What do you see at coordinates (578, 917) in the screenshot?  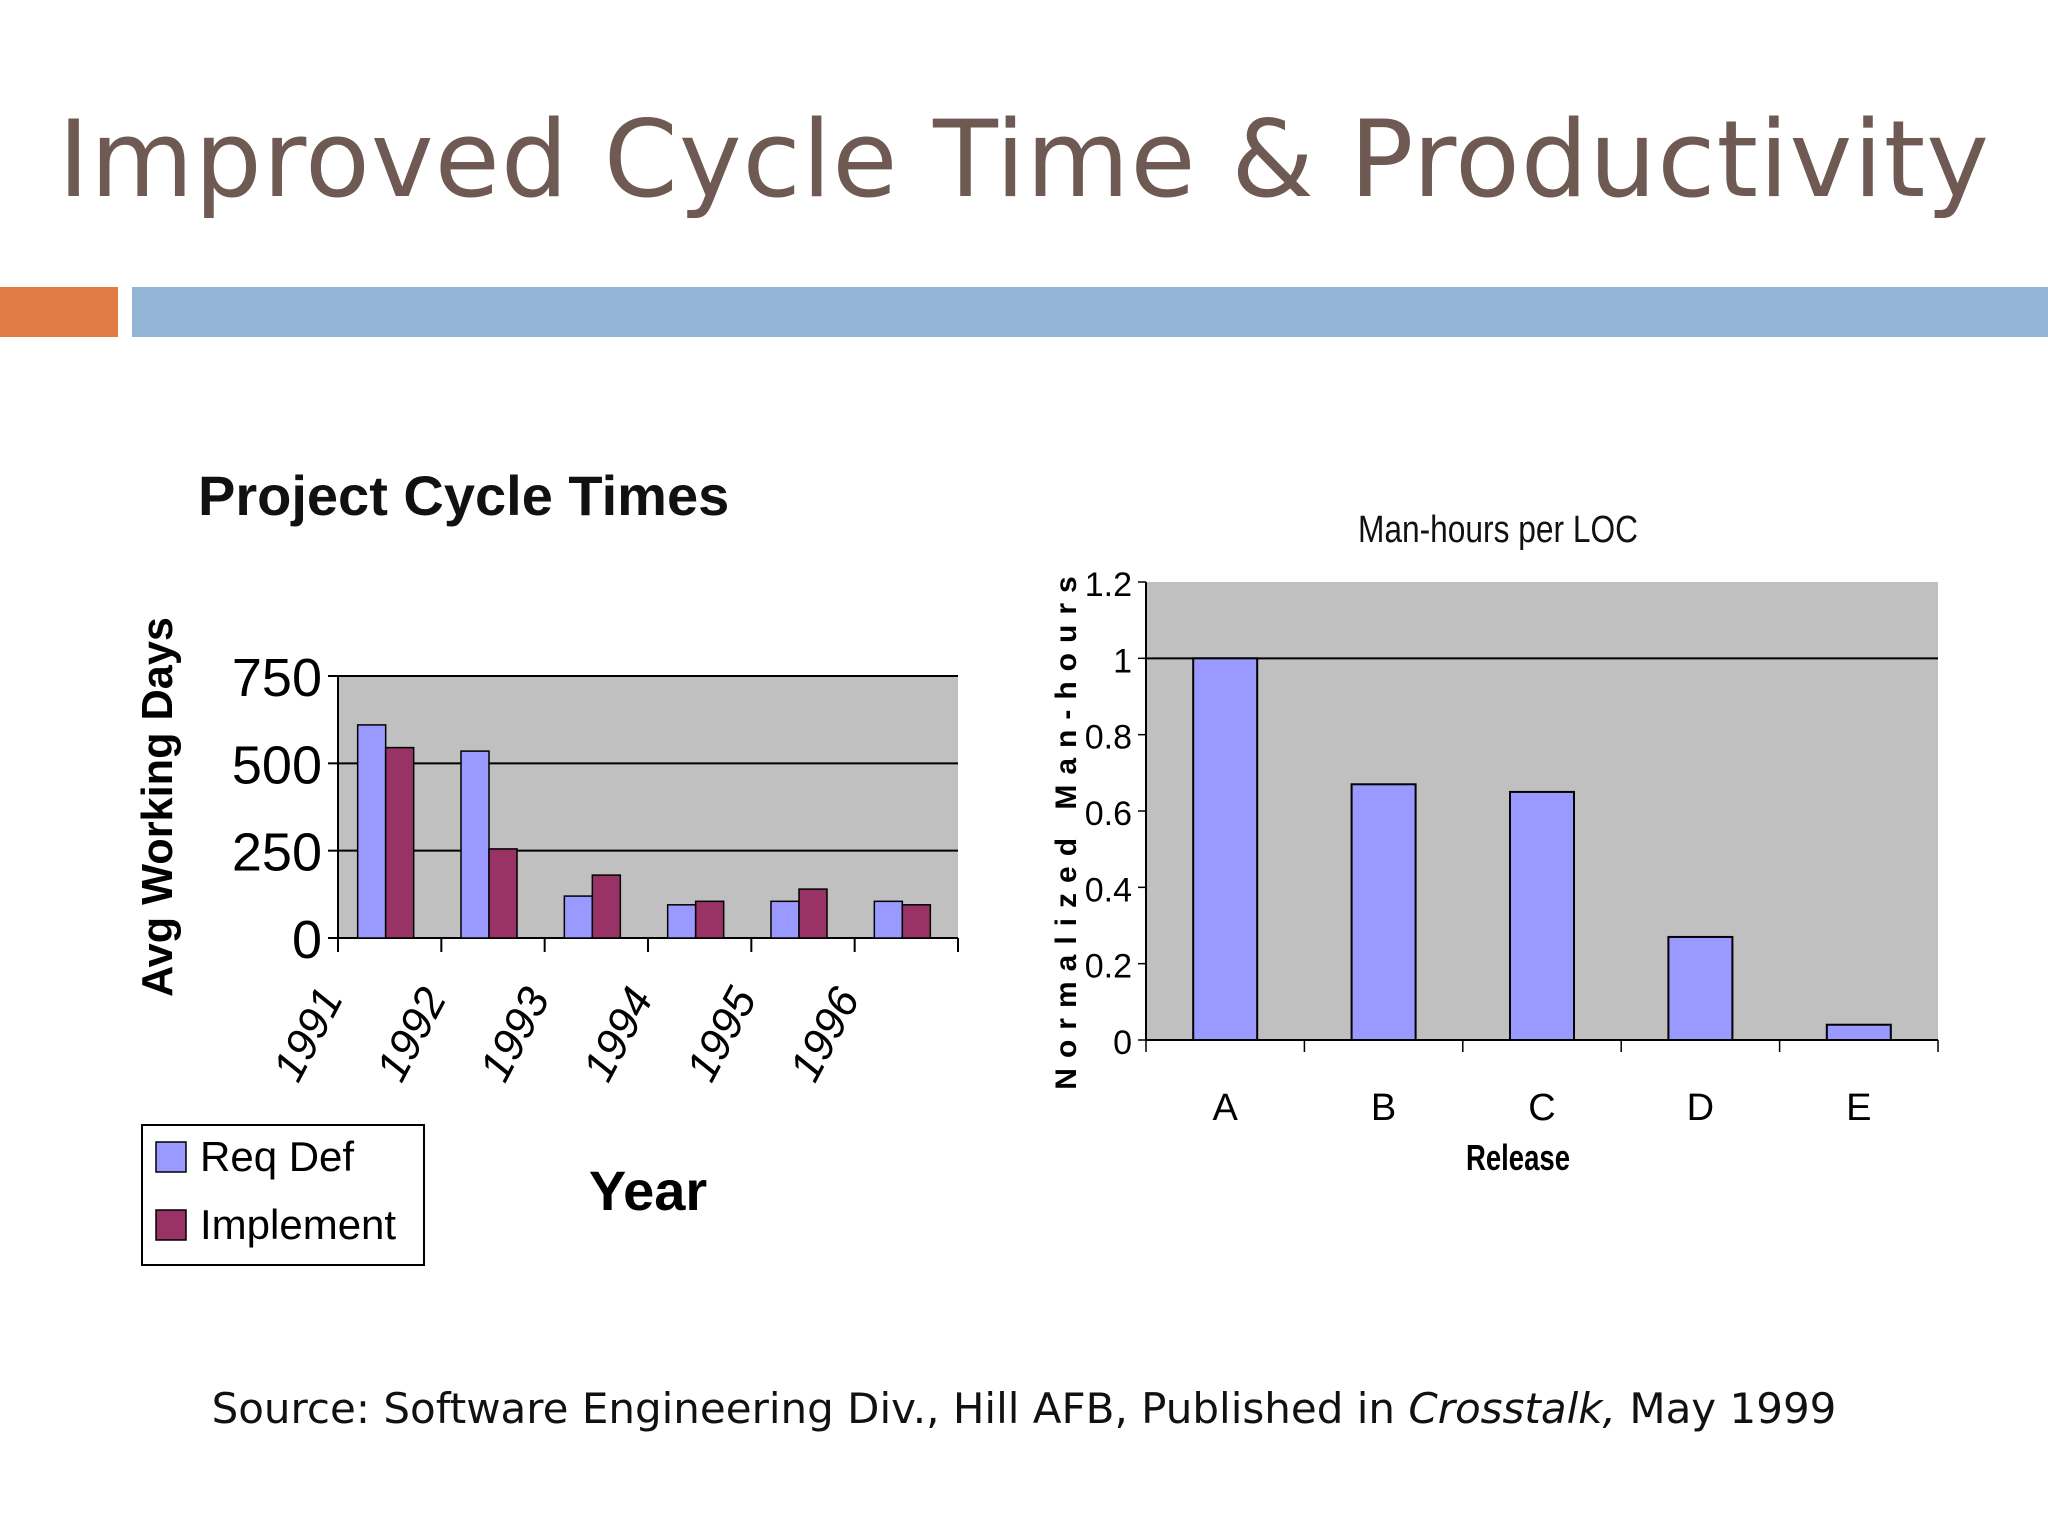 I see `bar-req-def-1993` at bounding box center [578, 917].